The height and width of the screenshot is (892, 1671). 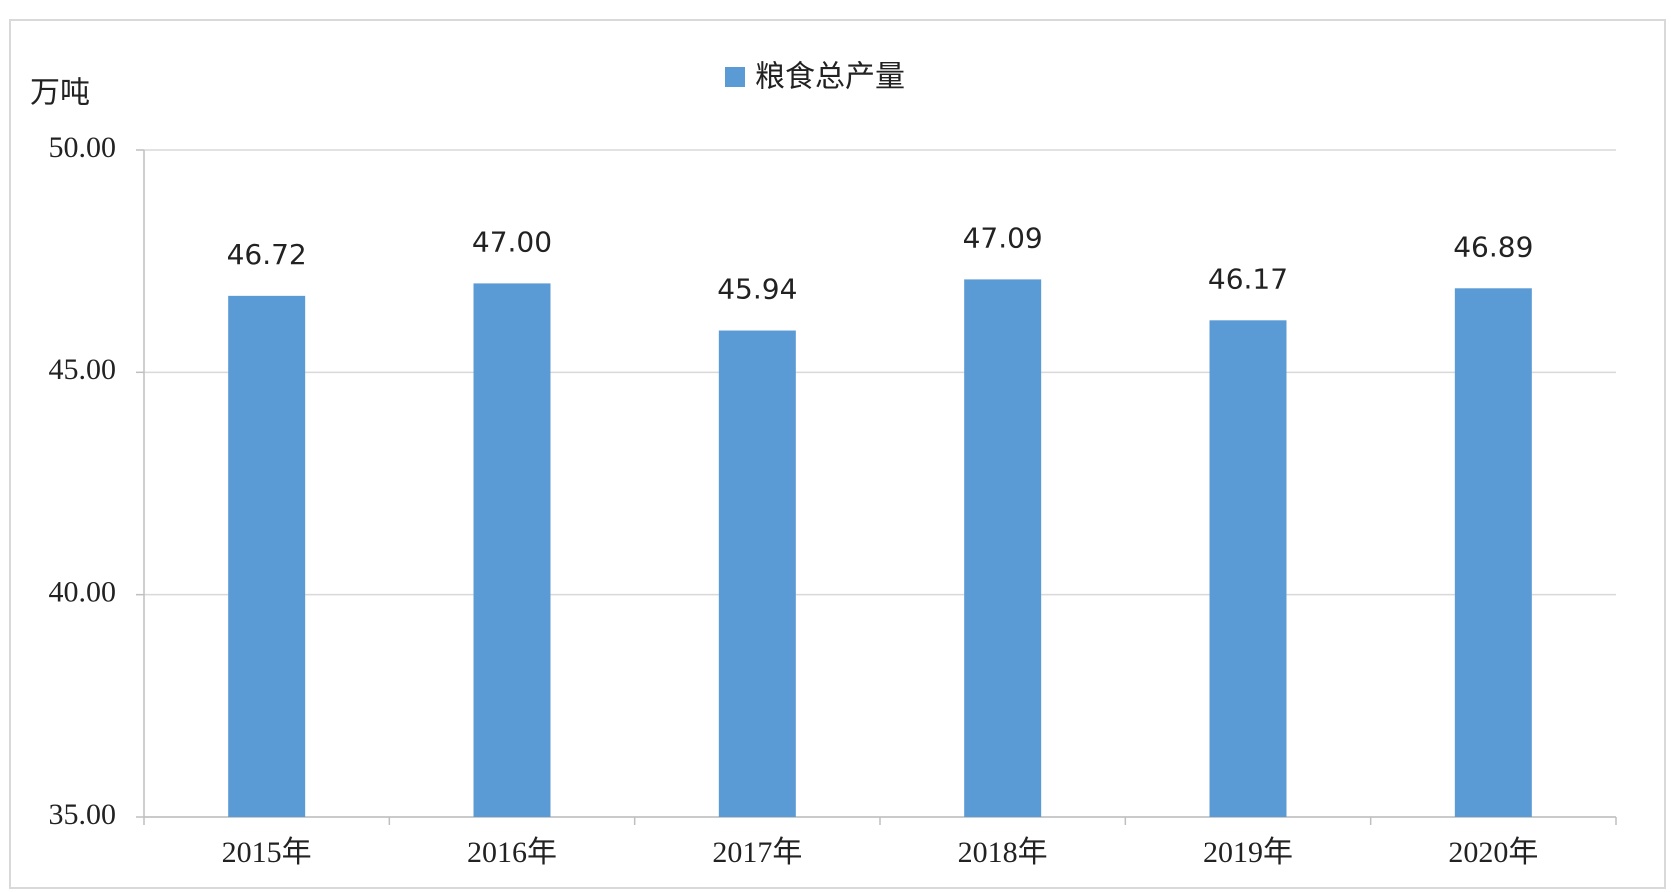 I want to click on y-tick-label: 35.00, so click(x=83, y=814).